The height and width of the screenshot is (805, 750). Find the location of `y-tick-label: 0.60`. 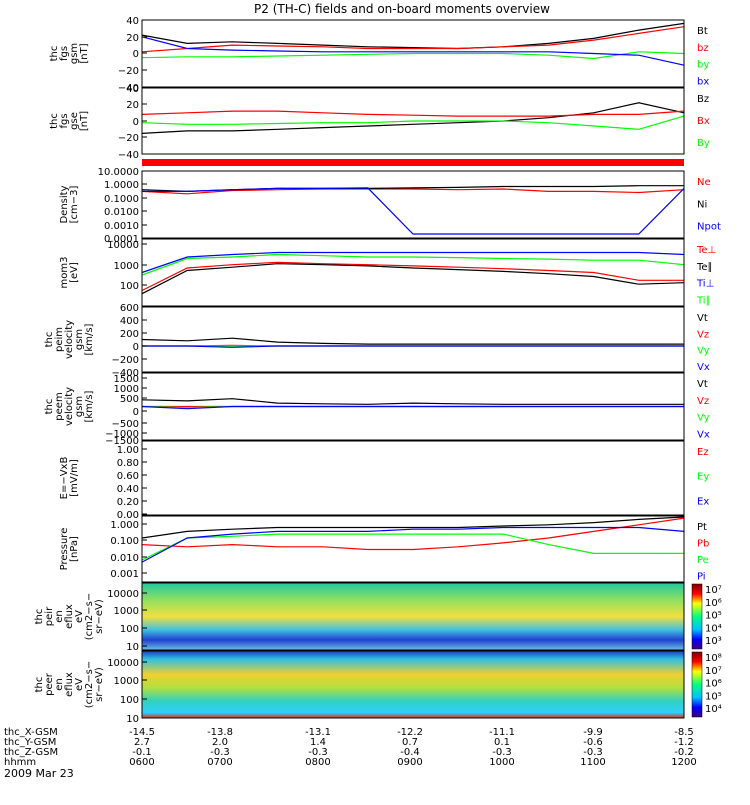

y-tick-label: 0.60 is located at coordinates (128, 476).